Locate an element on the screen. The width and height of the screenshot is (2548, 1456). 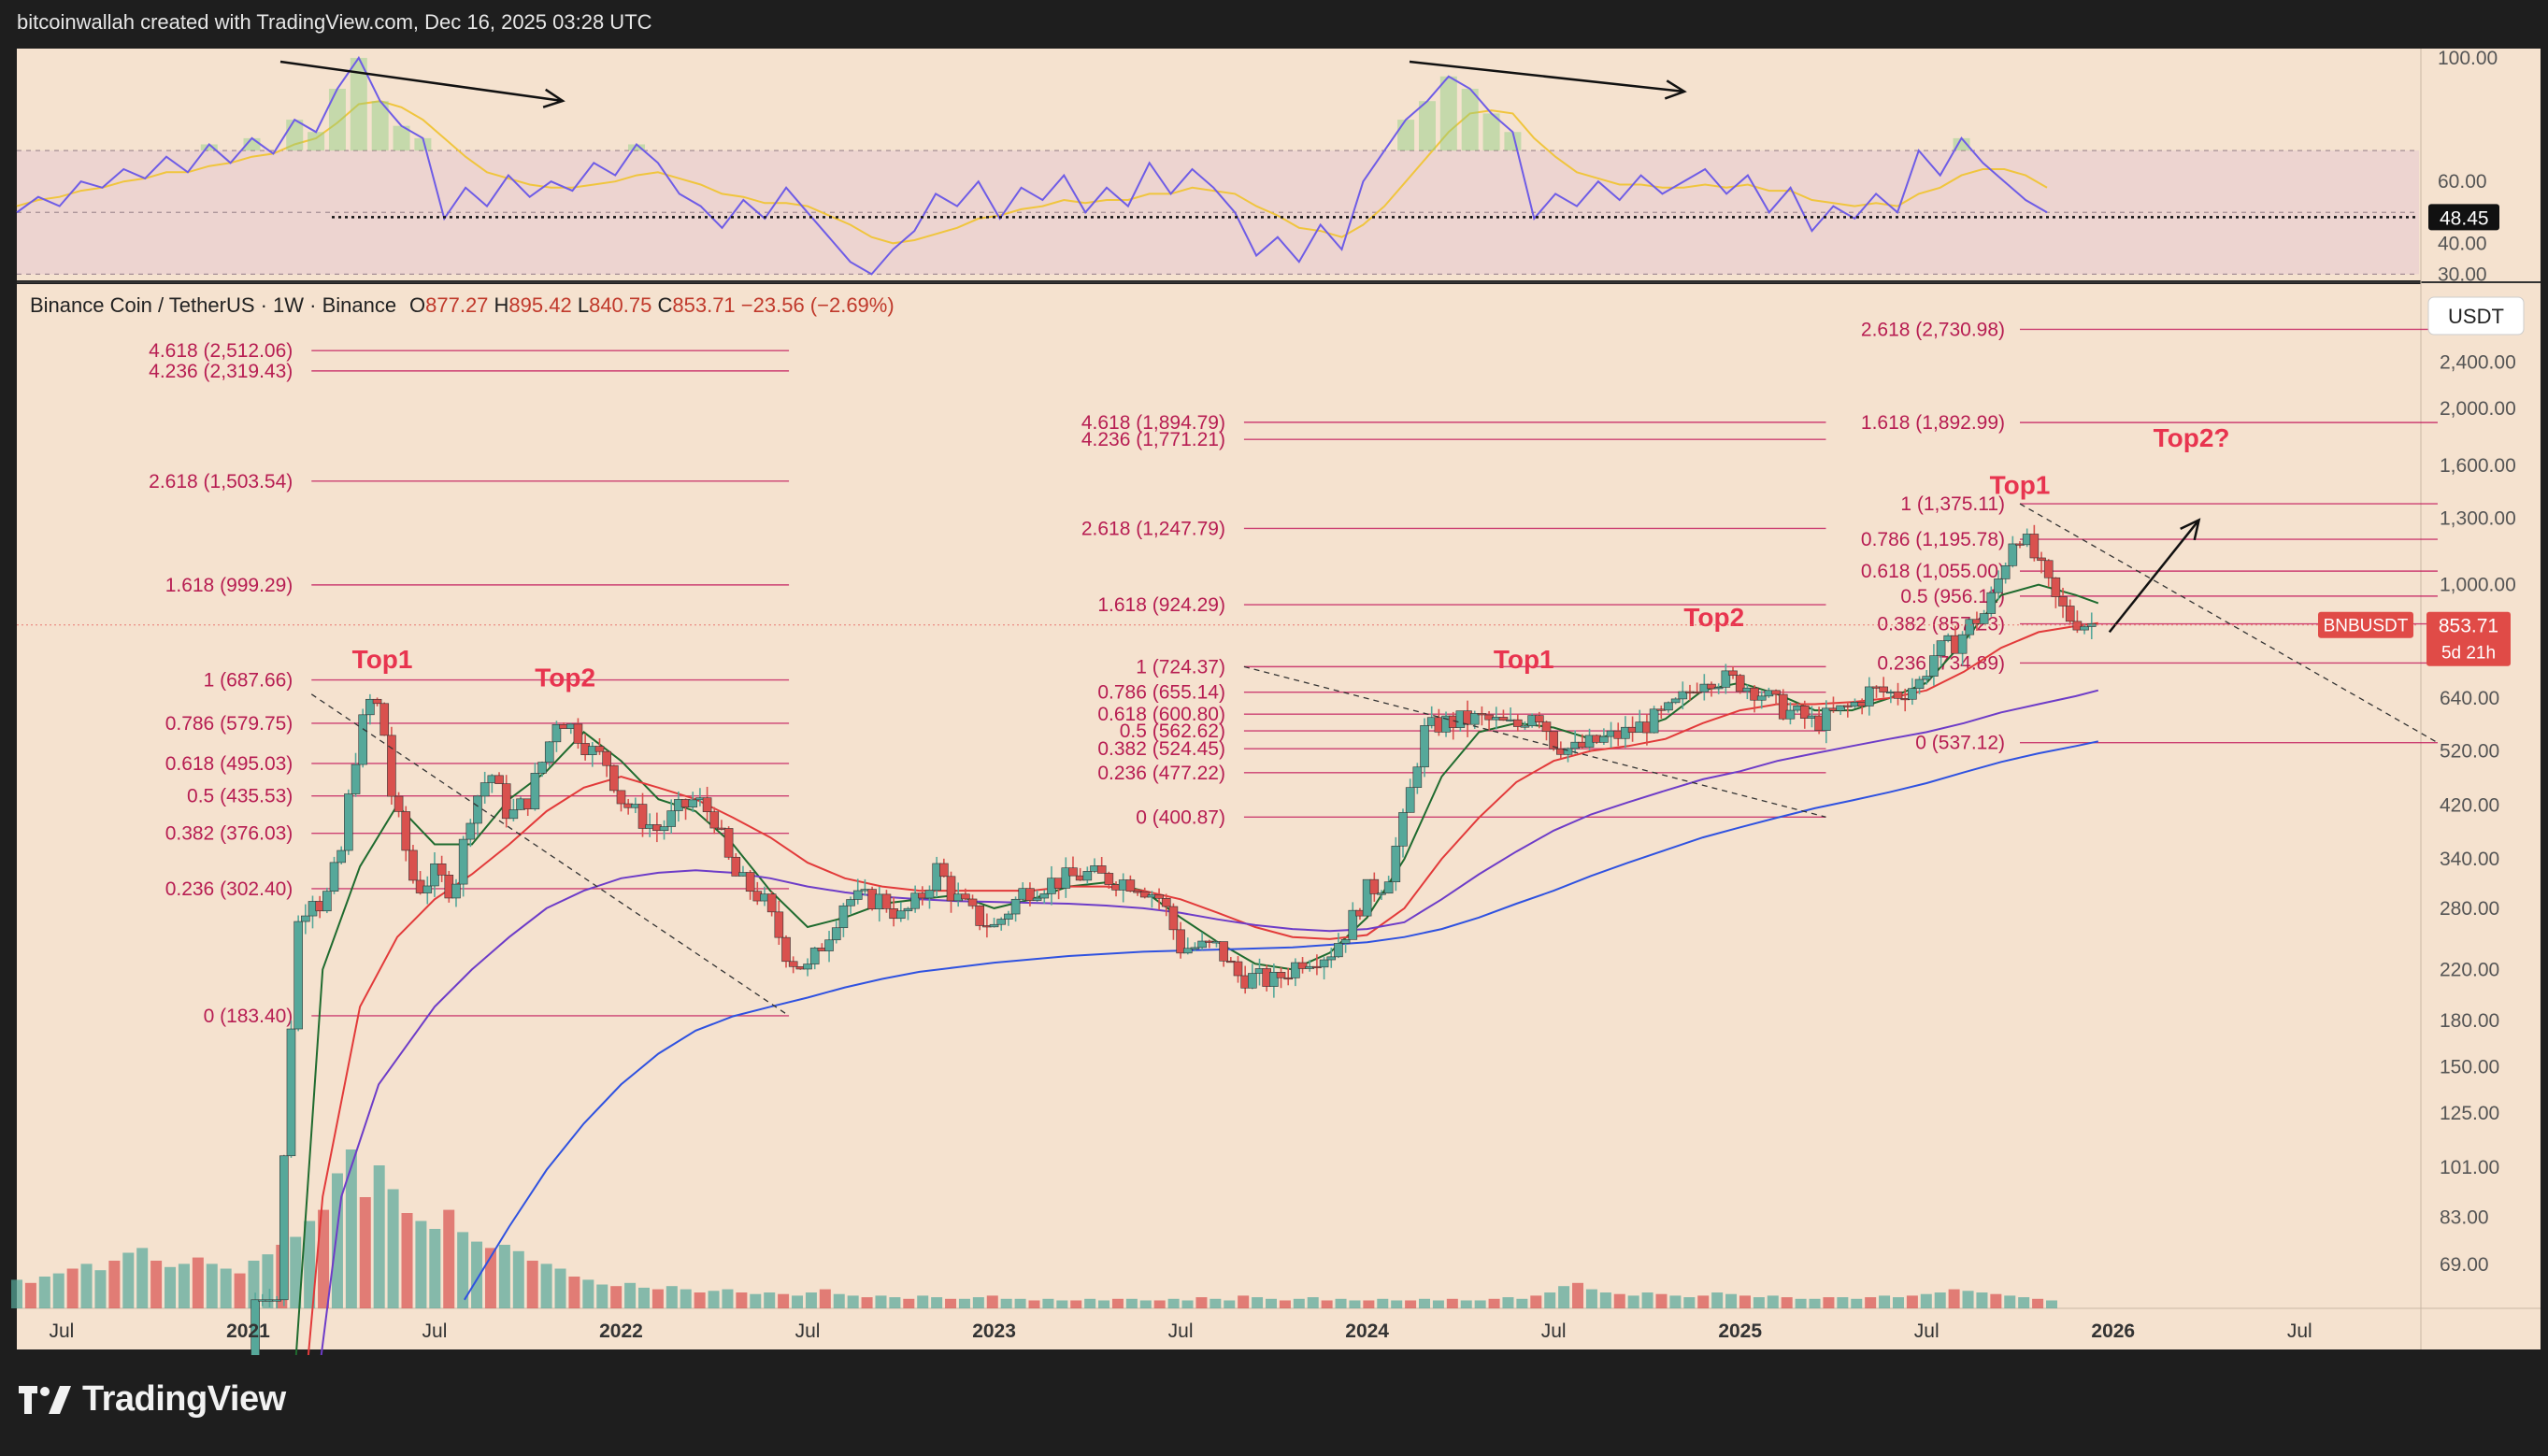
axis-background is located at coordinates (2481, 699).